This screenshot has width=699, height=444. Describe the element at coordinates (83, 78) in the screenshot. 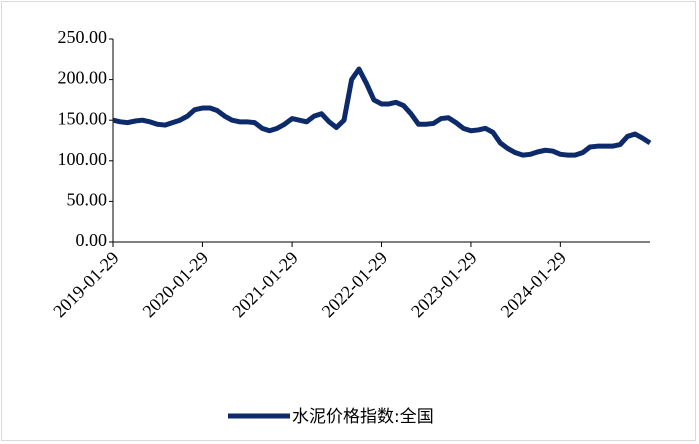

I see `y-tick-label: 200.00` at that location.